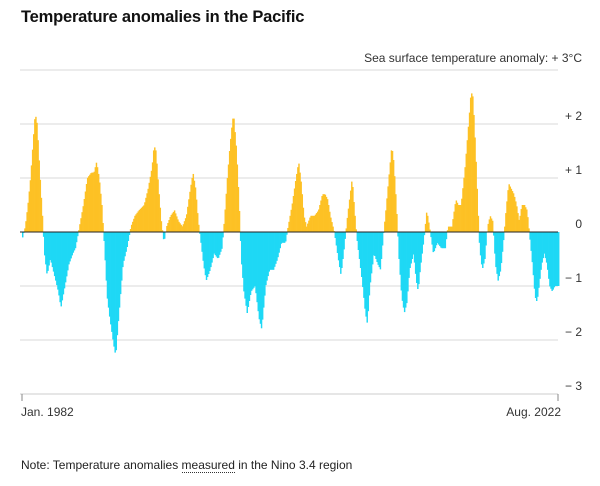 This screenshot has width=600, height=486. Describe the element at coordinates (208, 465) in the screenshot. I see `footnote-measured-link: measured` at that location.